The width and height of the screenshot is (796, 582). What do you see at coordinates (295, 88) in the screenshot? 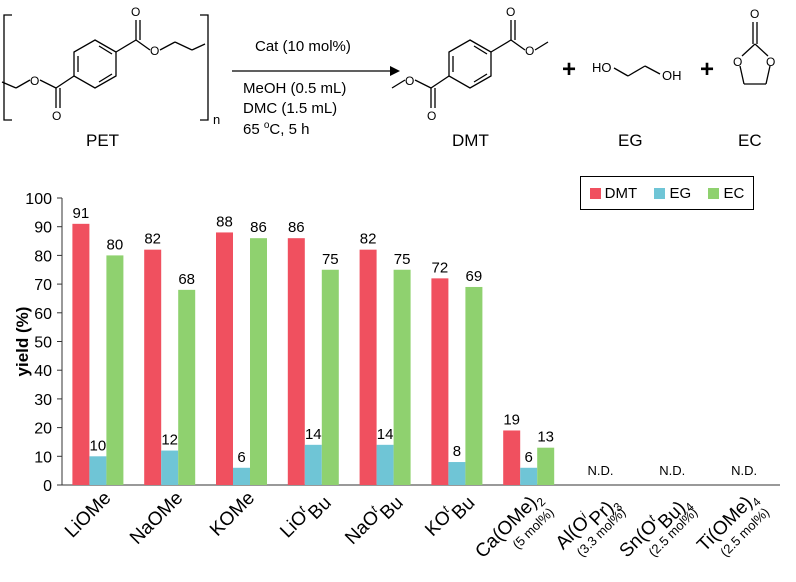
I see `condition-methanol: MeOH (0.5 mL)` at bounding box center [295, 88].